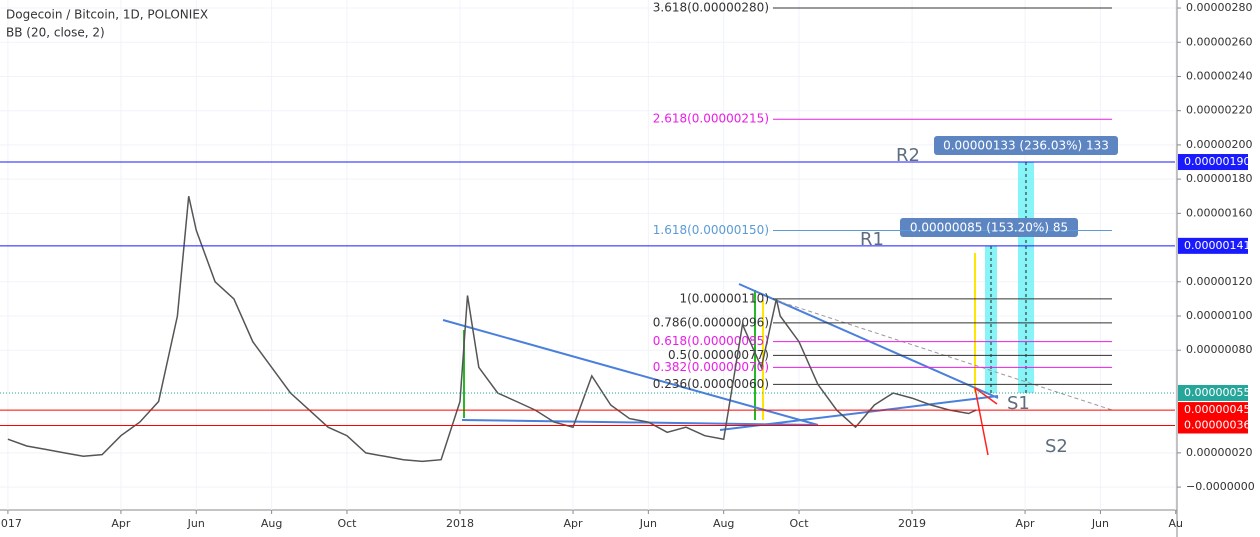  What do you see at coordinates (724, 298) in the screenshot?
I see `fib-label: 1(0.00000110)` at bounding box center [724, 298].